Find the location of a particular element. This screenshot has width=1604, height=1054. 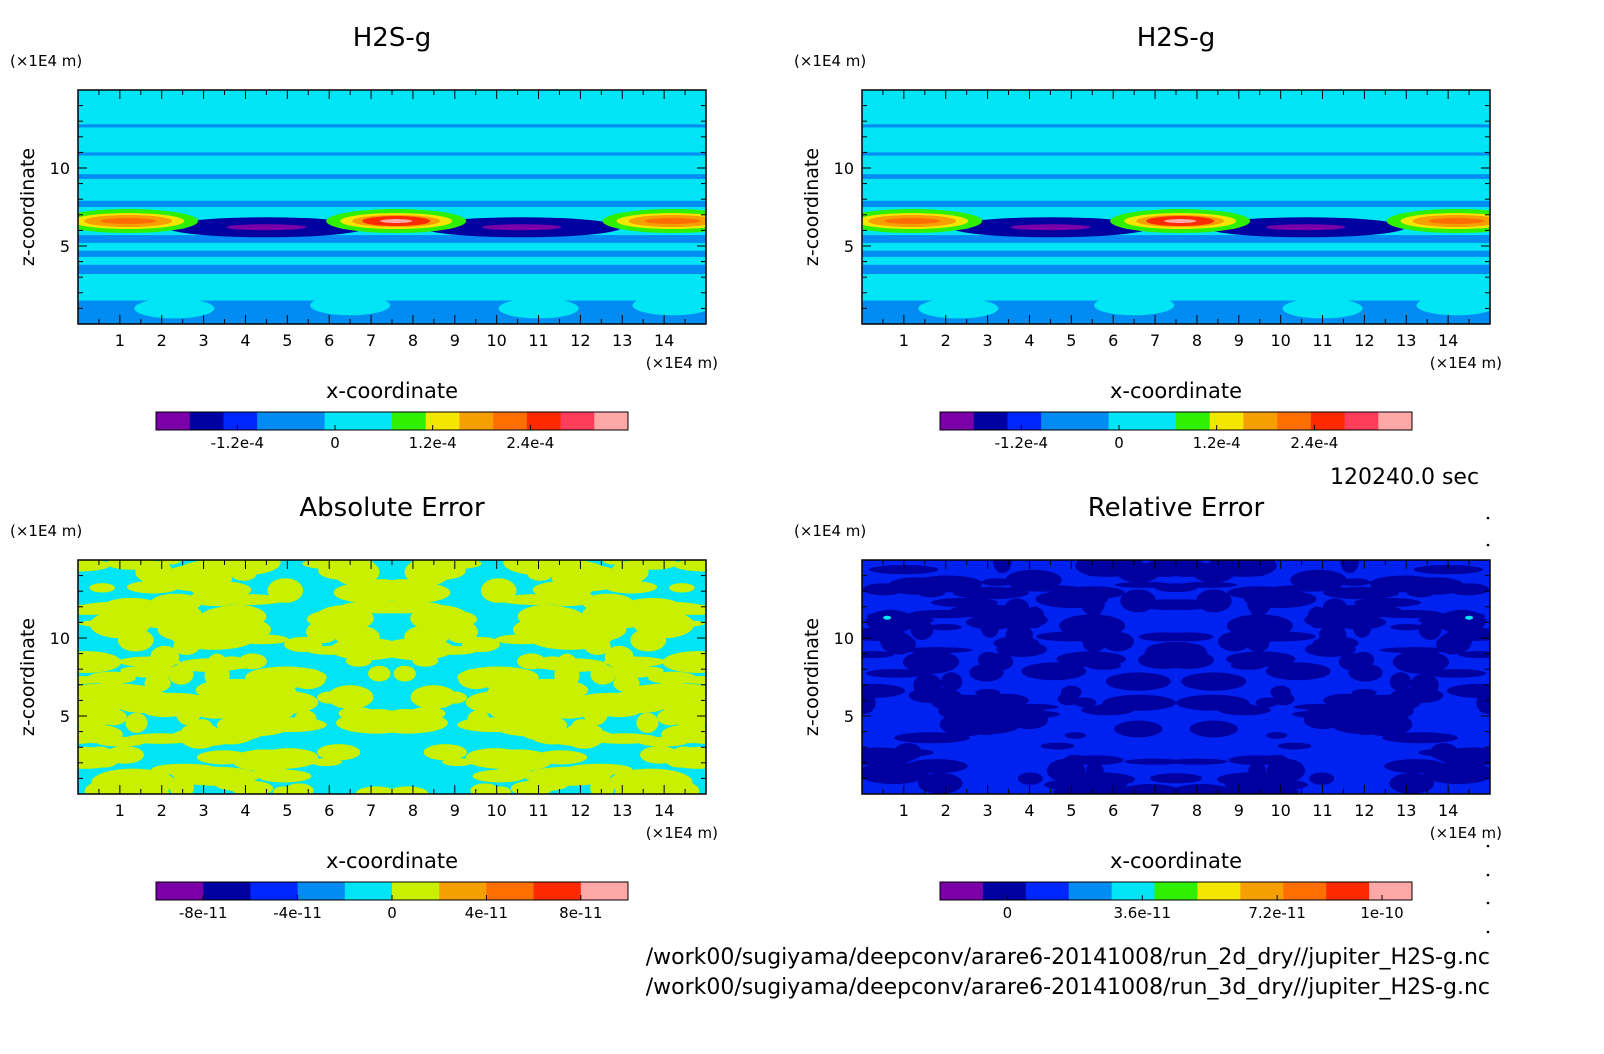

colorbar-tick-label: 0 is located at coordinates (1008, 913).